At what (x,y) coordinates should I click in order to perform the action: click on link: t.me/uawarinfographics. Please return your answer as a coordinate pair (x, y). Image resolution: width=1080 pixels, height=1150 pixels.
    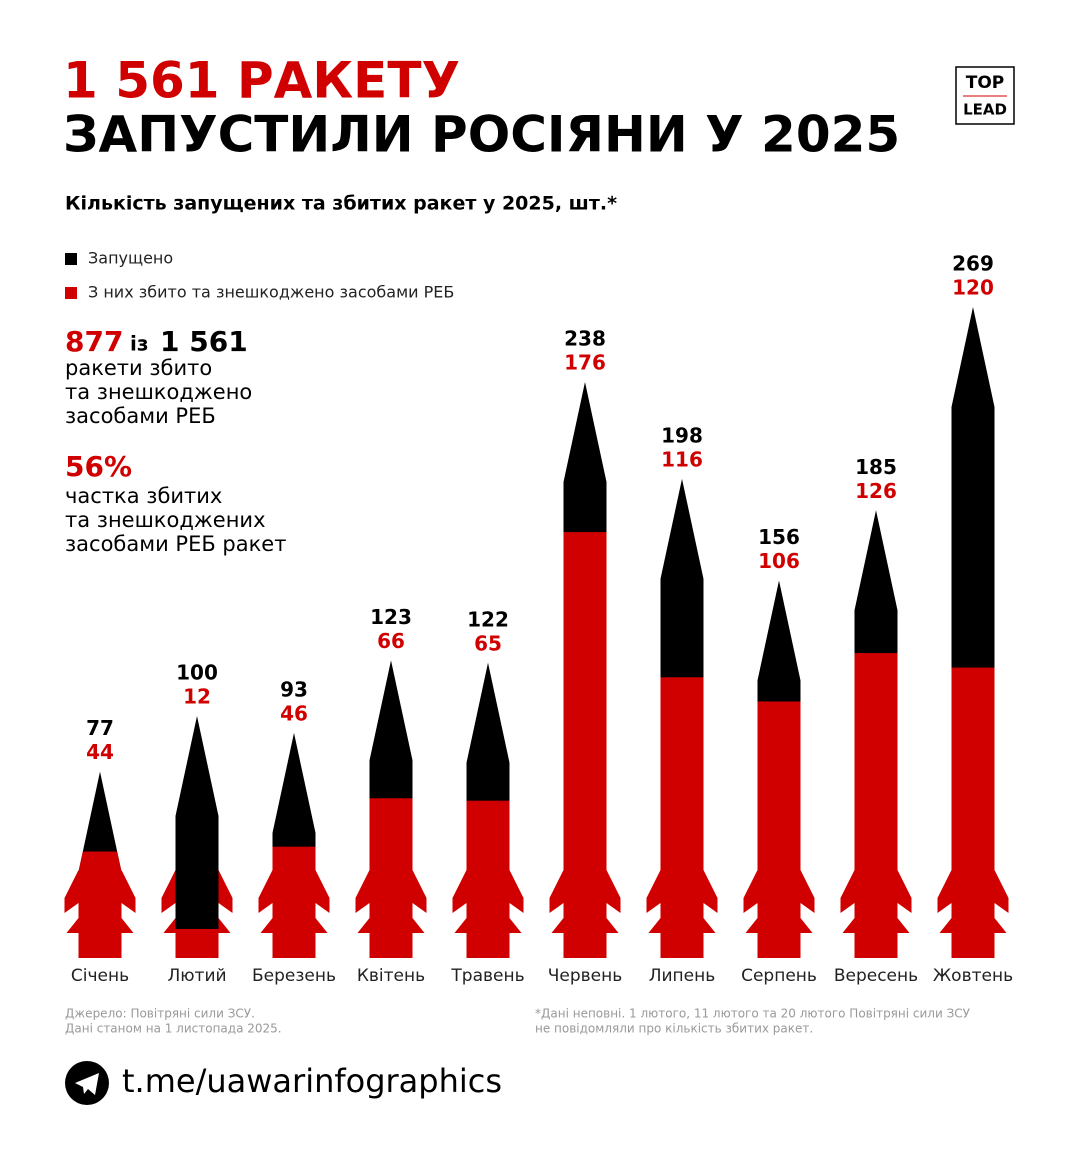
    Looking at the image, I should click on (312, 1081).